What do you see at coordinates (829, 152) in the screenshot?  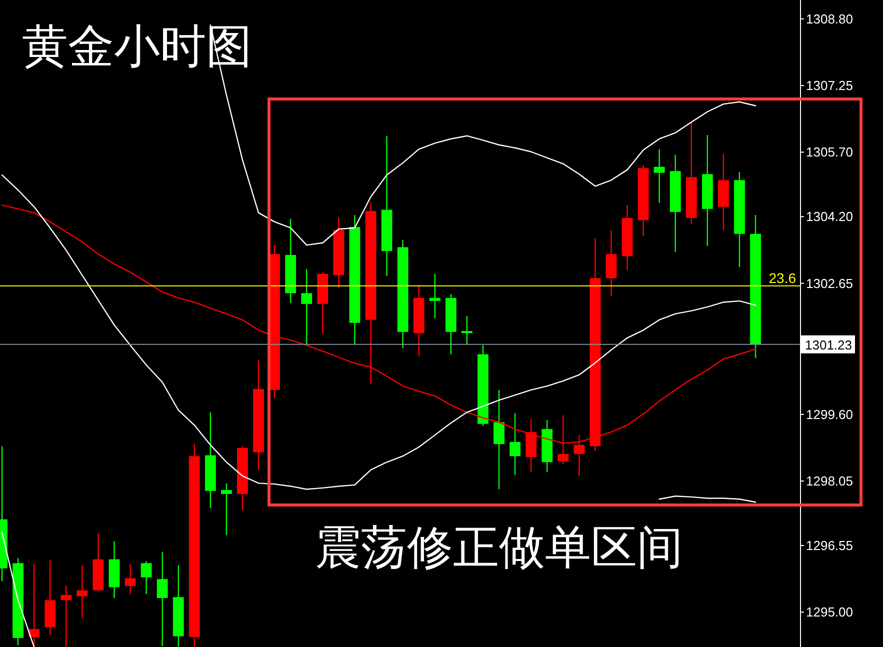 I see `y-tick-label: 1305.70` at bounding box center [829, 152].